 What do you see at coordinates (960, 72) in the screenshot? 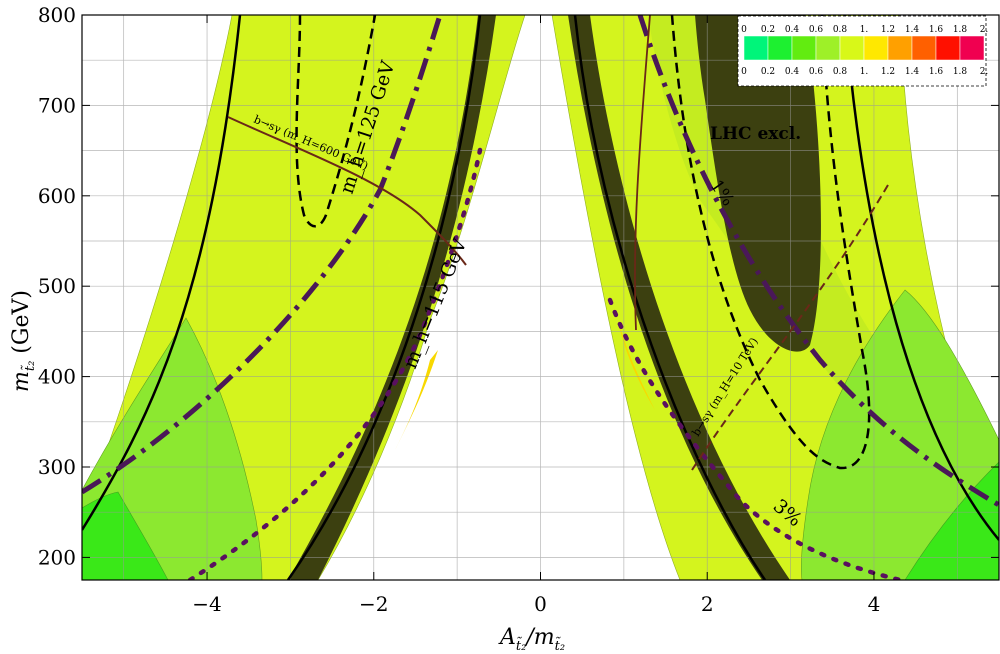
I see `legend-label-bottom: 1.8` at bounding box center [960, 72].